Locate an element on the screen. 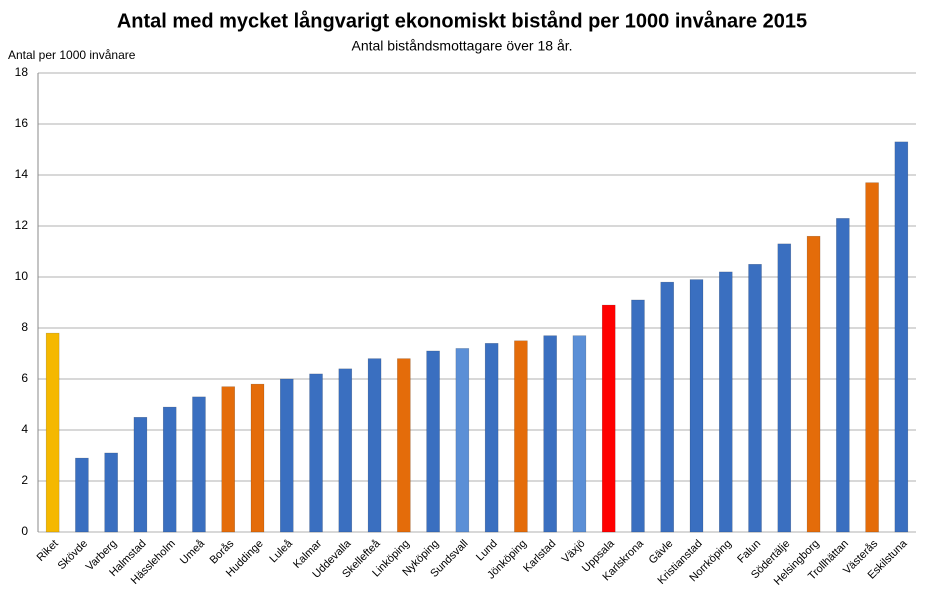  y-tick-label: 12 is located at coordinates (22, 225).